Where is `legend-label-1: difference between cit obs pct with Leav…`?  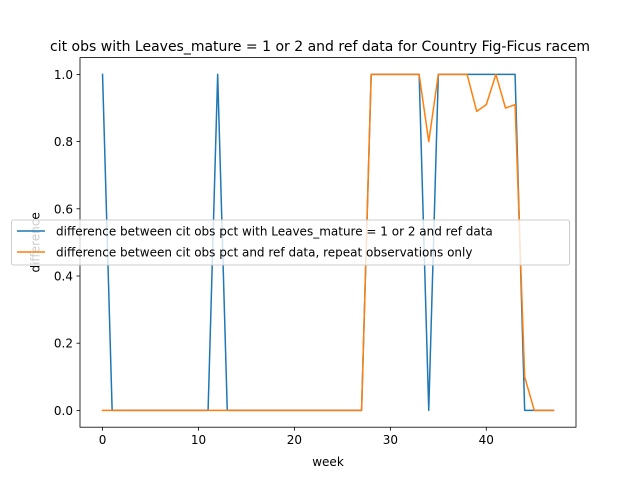
legend-label-1: difference between cit obs pct with Leav… is located at coordinates (274, 232).